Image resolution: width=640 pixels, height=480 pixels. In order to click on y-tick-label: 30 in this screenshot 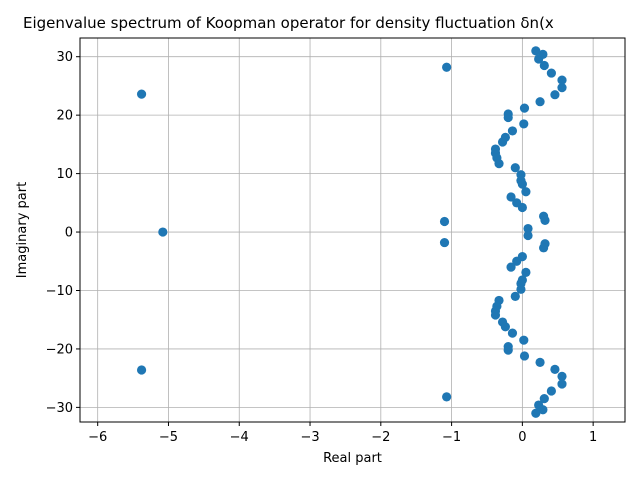, I will do `click(64, 57)`.